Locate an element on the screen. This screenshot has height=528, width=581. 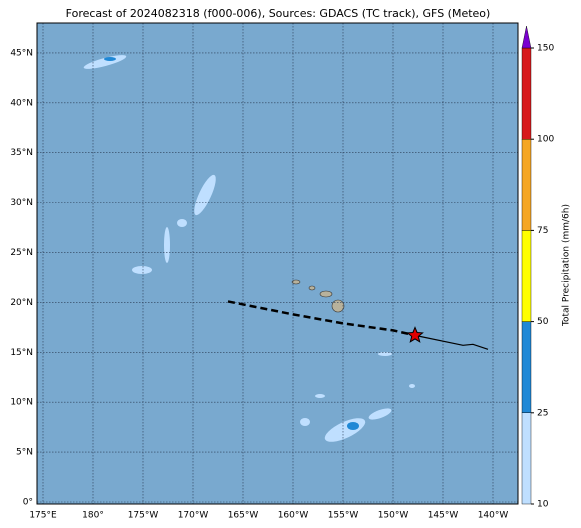
lat-label: 25°N is located at coordinates (21, 253).